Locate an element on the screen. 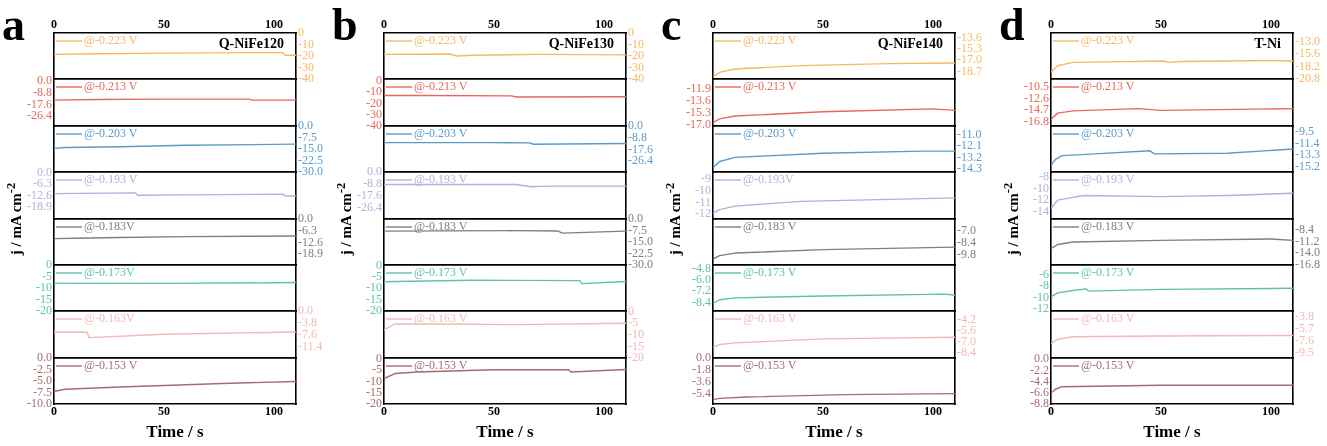 The image size is (1327, 446). y2-tick-label: -11.0 is located at coordinates (969, 133).